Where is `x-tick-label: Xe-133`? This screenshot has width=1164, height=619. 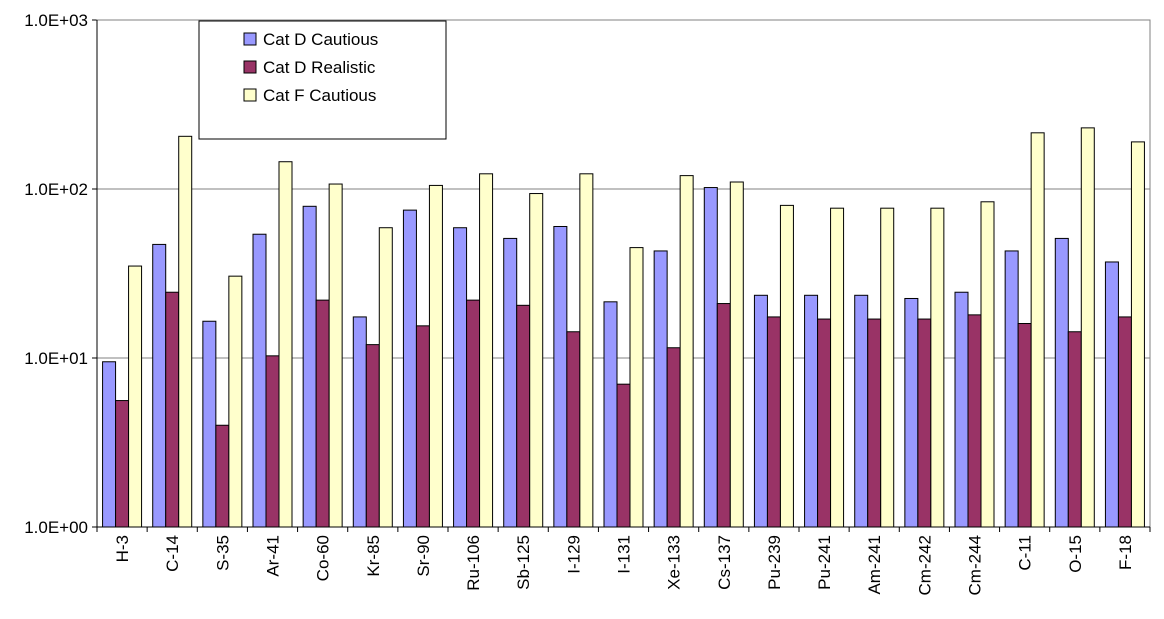
x-tick-label: Xe-133 is located at coordinates (674, 562).